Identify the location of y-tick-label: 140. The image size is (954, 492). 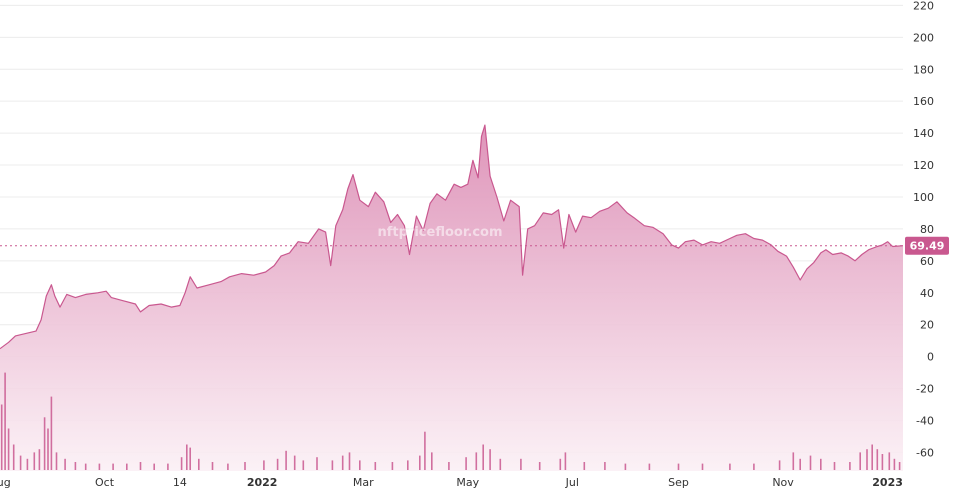
(923, 133).